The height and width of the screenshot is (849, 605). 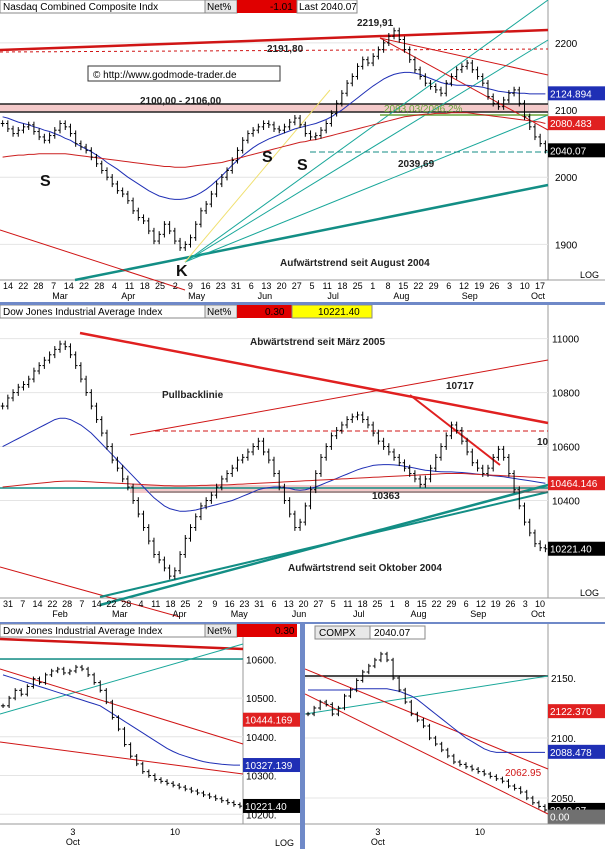 I want to click on x-tick-label: 13, so click(x=266, y=286).